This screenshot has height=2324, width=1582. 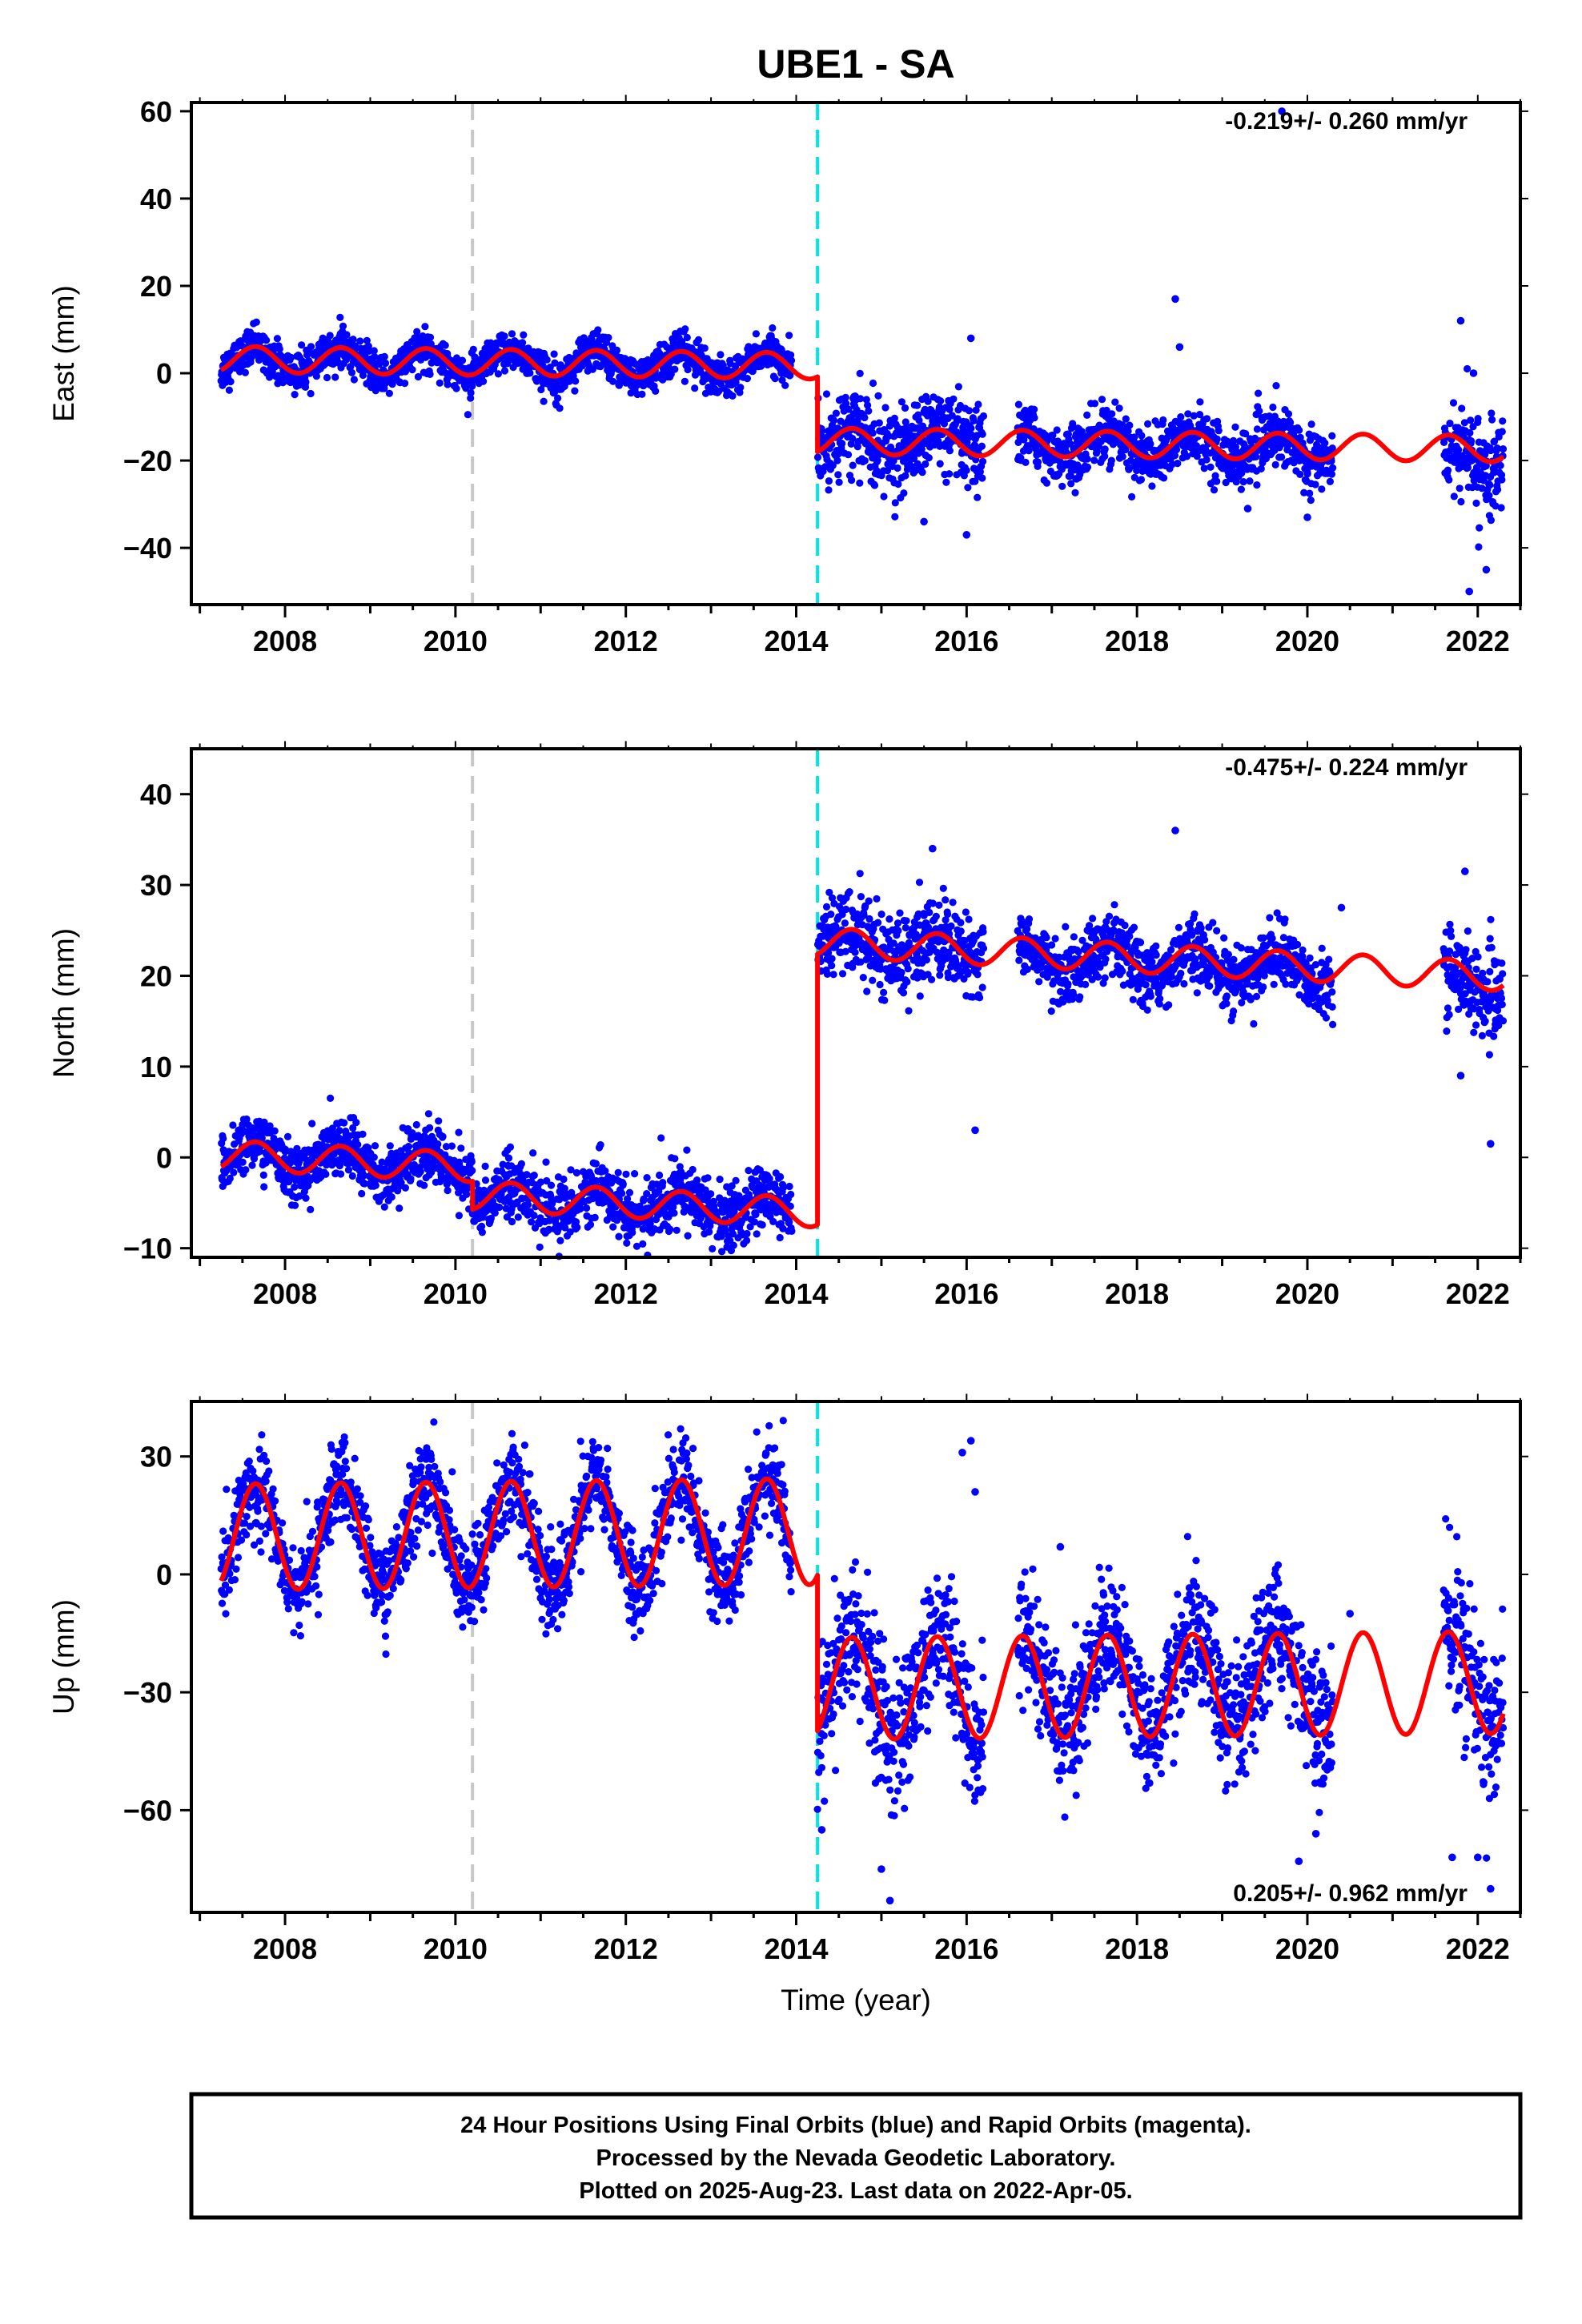 What do you see at coordinates (164, 373) in the screenshot?
I see `east-y-tick-label: 0` at bounding box center [164, 373].